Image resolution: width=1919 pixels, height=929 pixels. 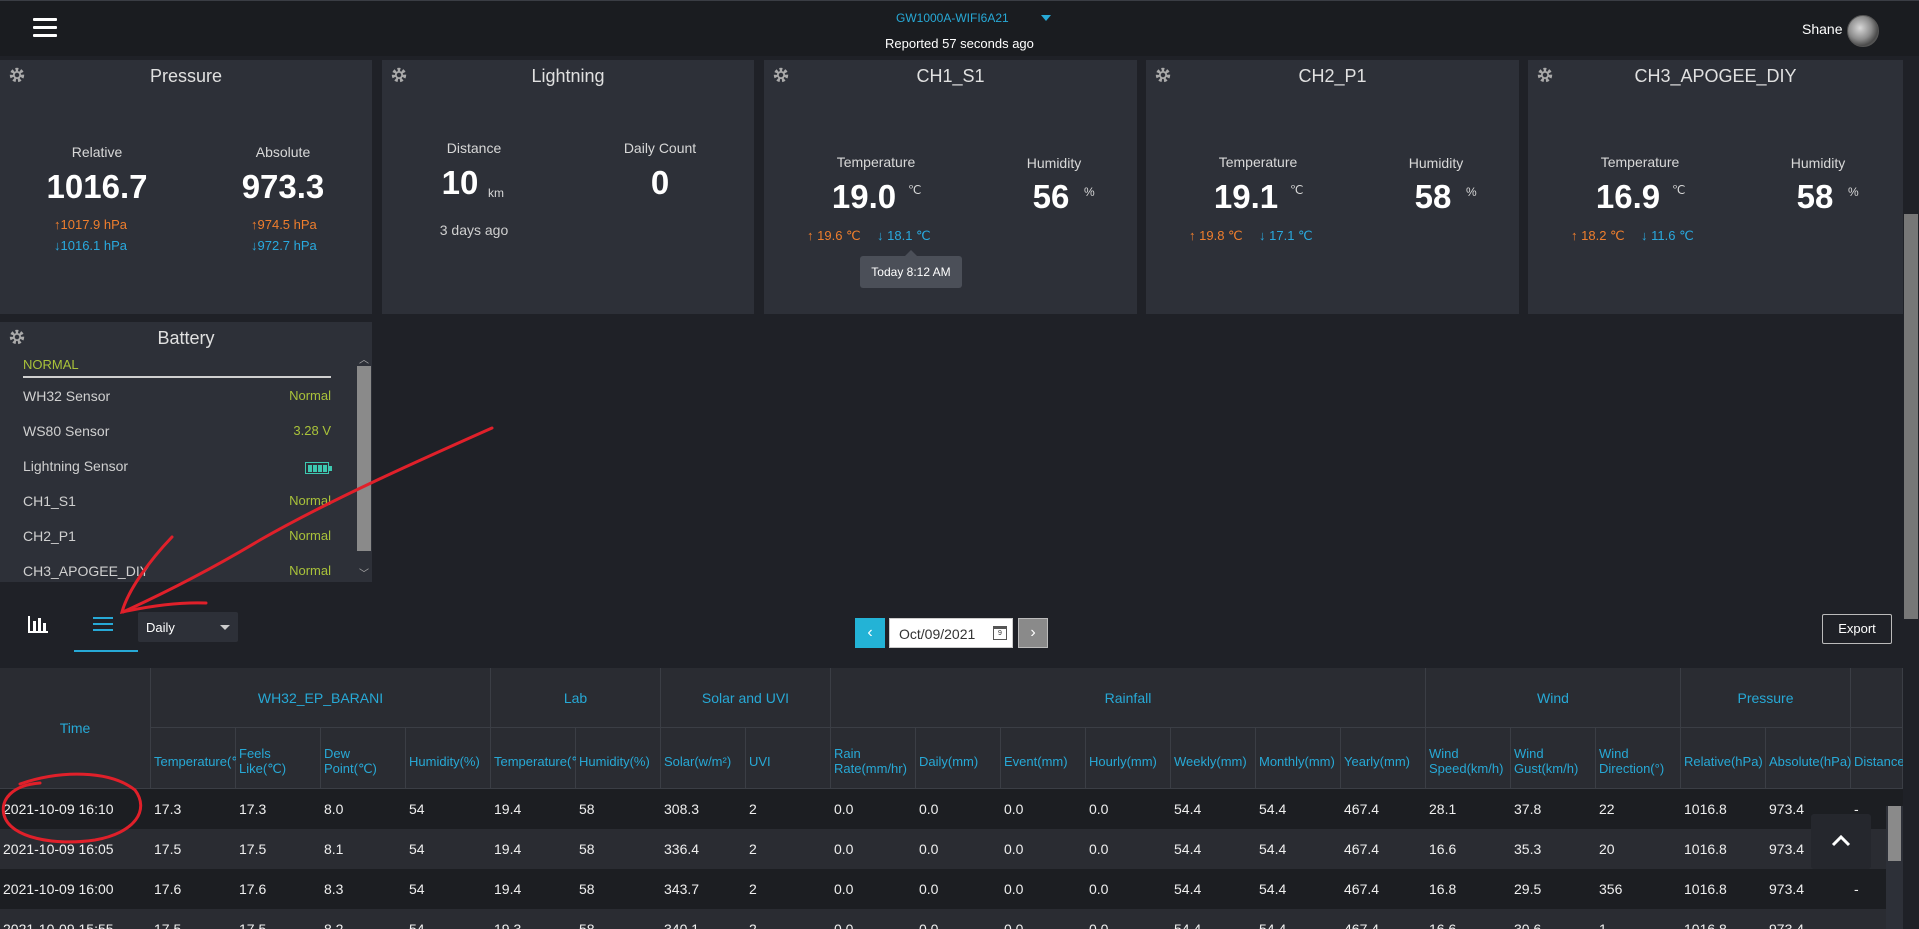 What do you see at coordinates (1877, 758) in the screenshot?
I see `column-header: Distance(km)` at bounding box center [1877, 758].